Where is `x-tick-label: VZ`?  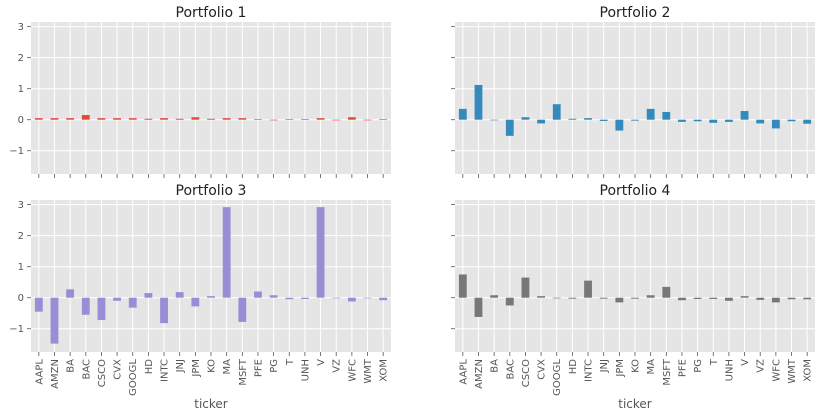
x-tick-label: VZ is located at coordinates (337, 366).